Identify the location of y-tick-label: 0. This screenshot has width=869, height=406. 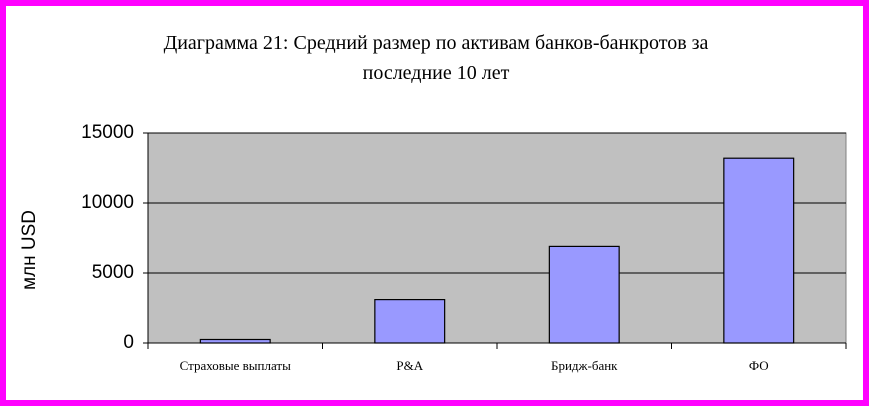
(128, 342).